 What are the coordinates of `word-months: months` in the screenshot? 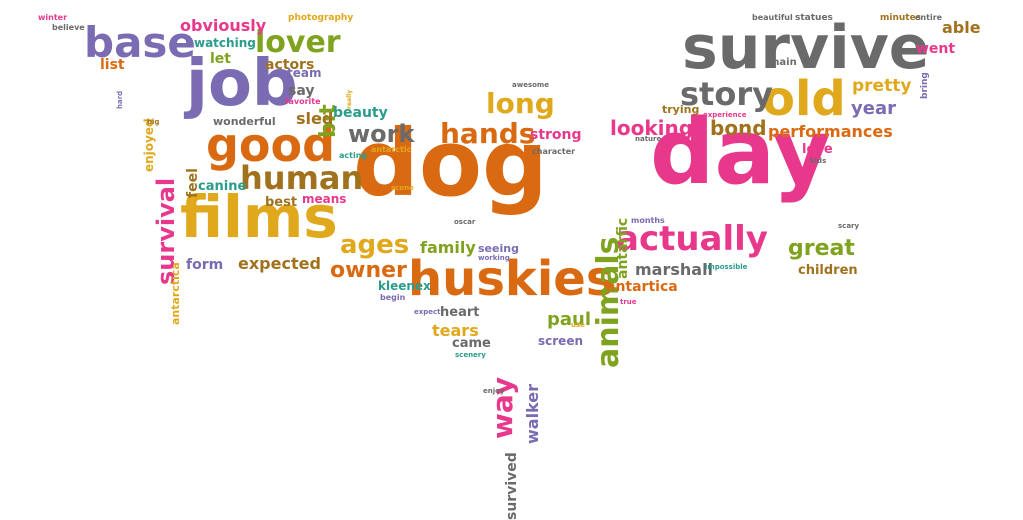 It's located at (648, 220).